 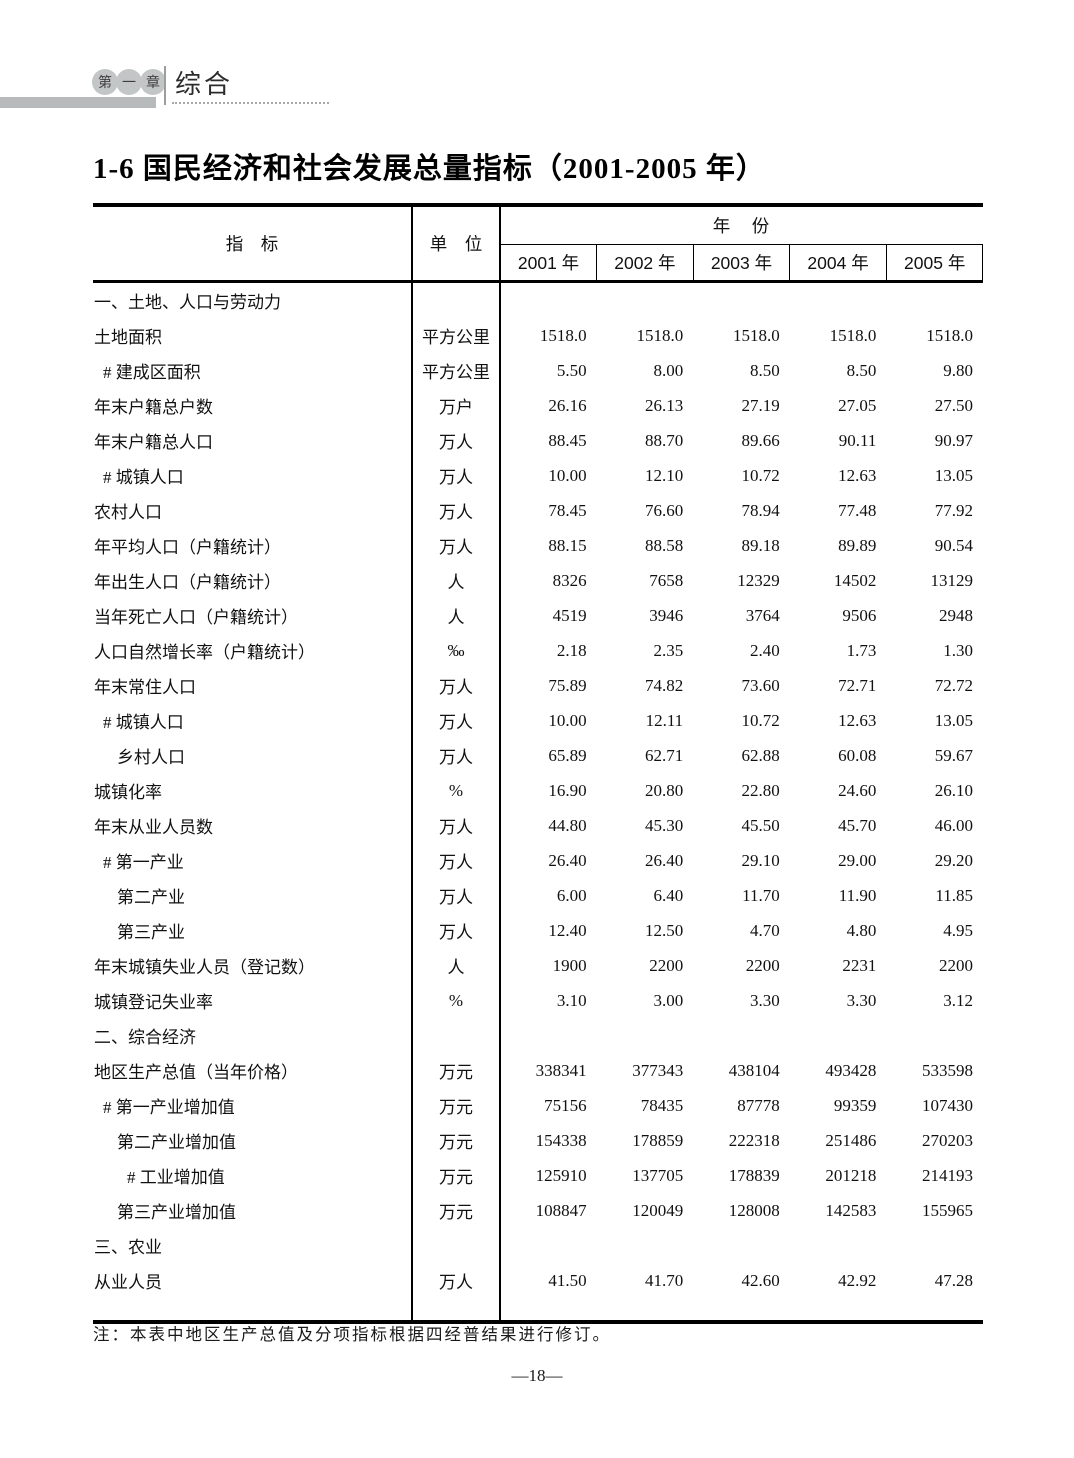 I want to click on row-value: 87778, so click(x=758, y=1105).